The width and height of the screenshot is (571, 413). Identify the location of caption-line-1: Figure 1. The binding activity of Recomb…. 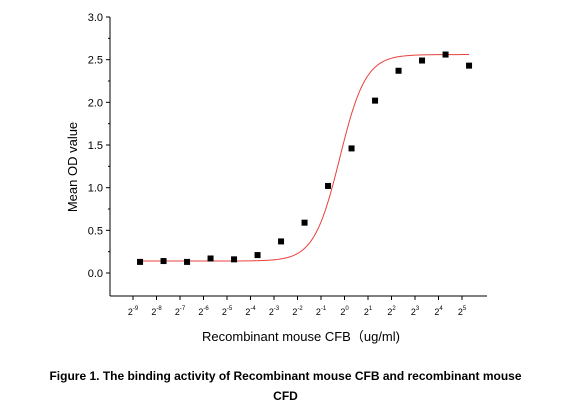
(285, 376).